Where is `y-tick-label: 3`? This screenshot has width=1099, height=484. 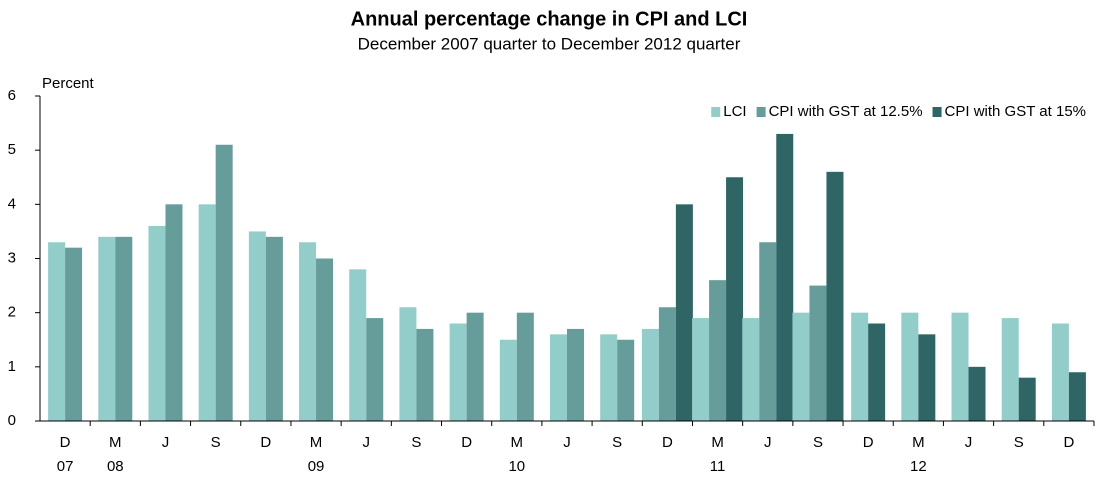
y-tick-label: 3 is located at coordinates (12, 257).